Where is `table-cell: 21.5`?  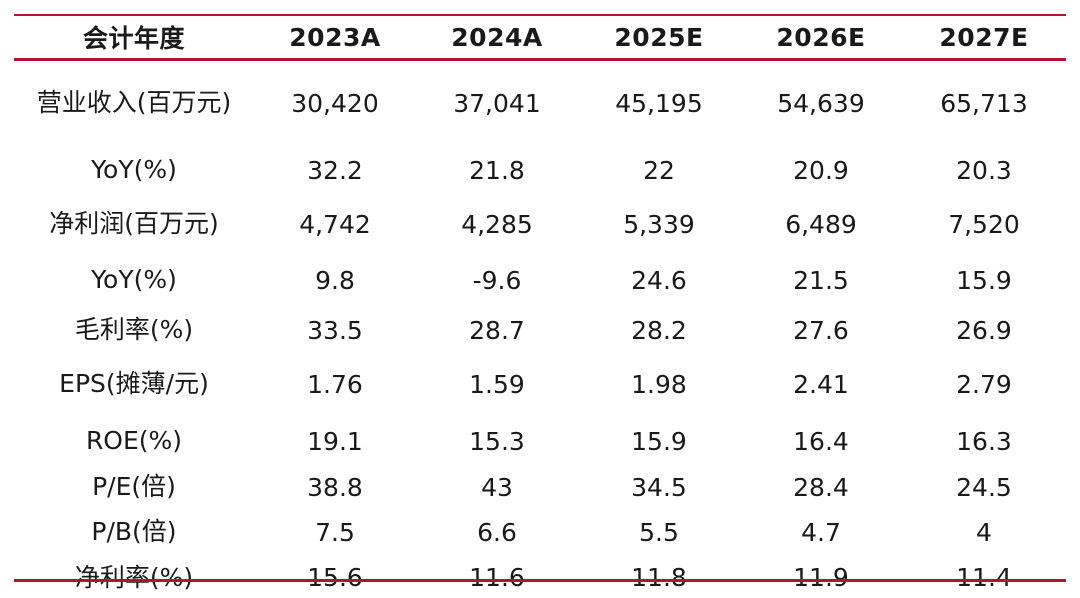
table-cell: 21.5 is located at coordinates (821, 280).